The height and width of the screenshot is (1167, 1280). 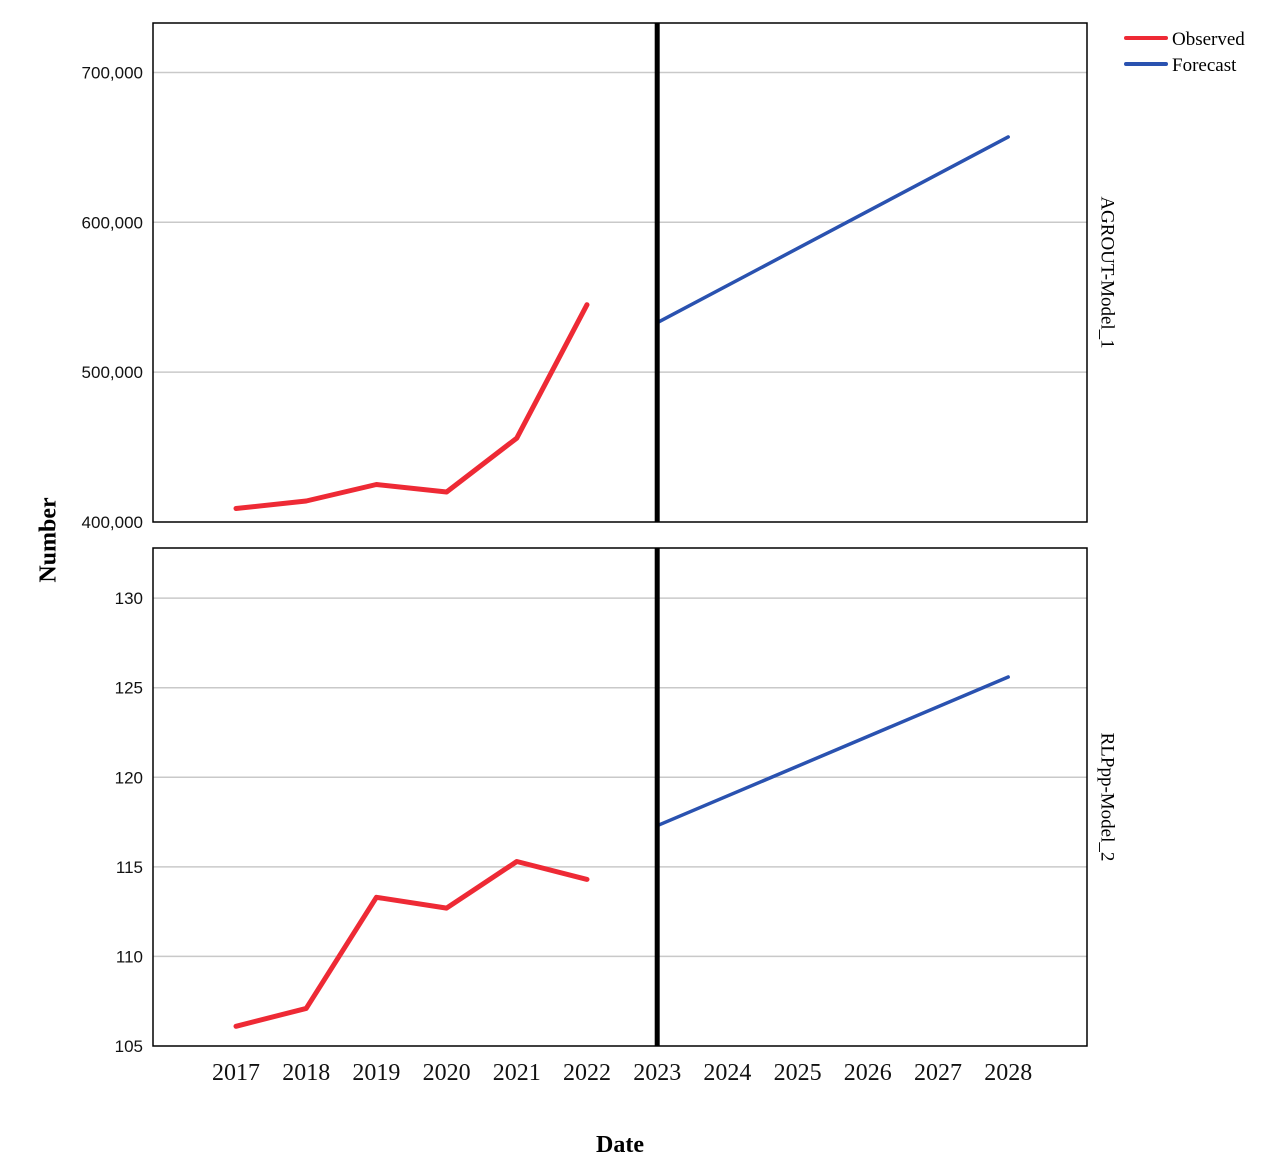 What do you see at coordinates (447, 1073) in the screenshot?
I see `x-tick-label: 2020` at bounding box center [447, 1073].